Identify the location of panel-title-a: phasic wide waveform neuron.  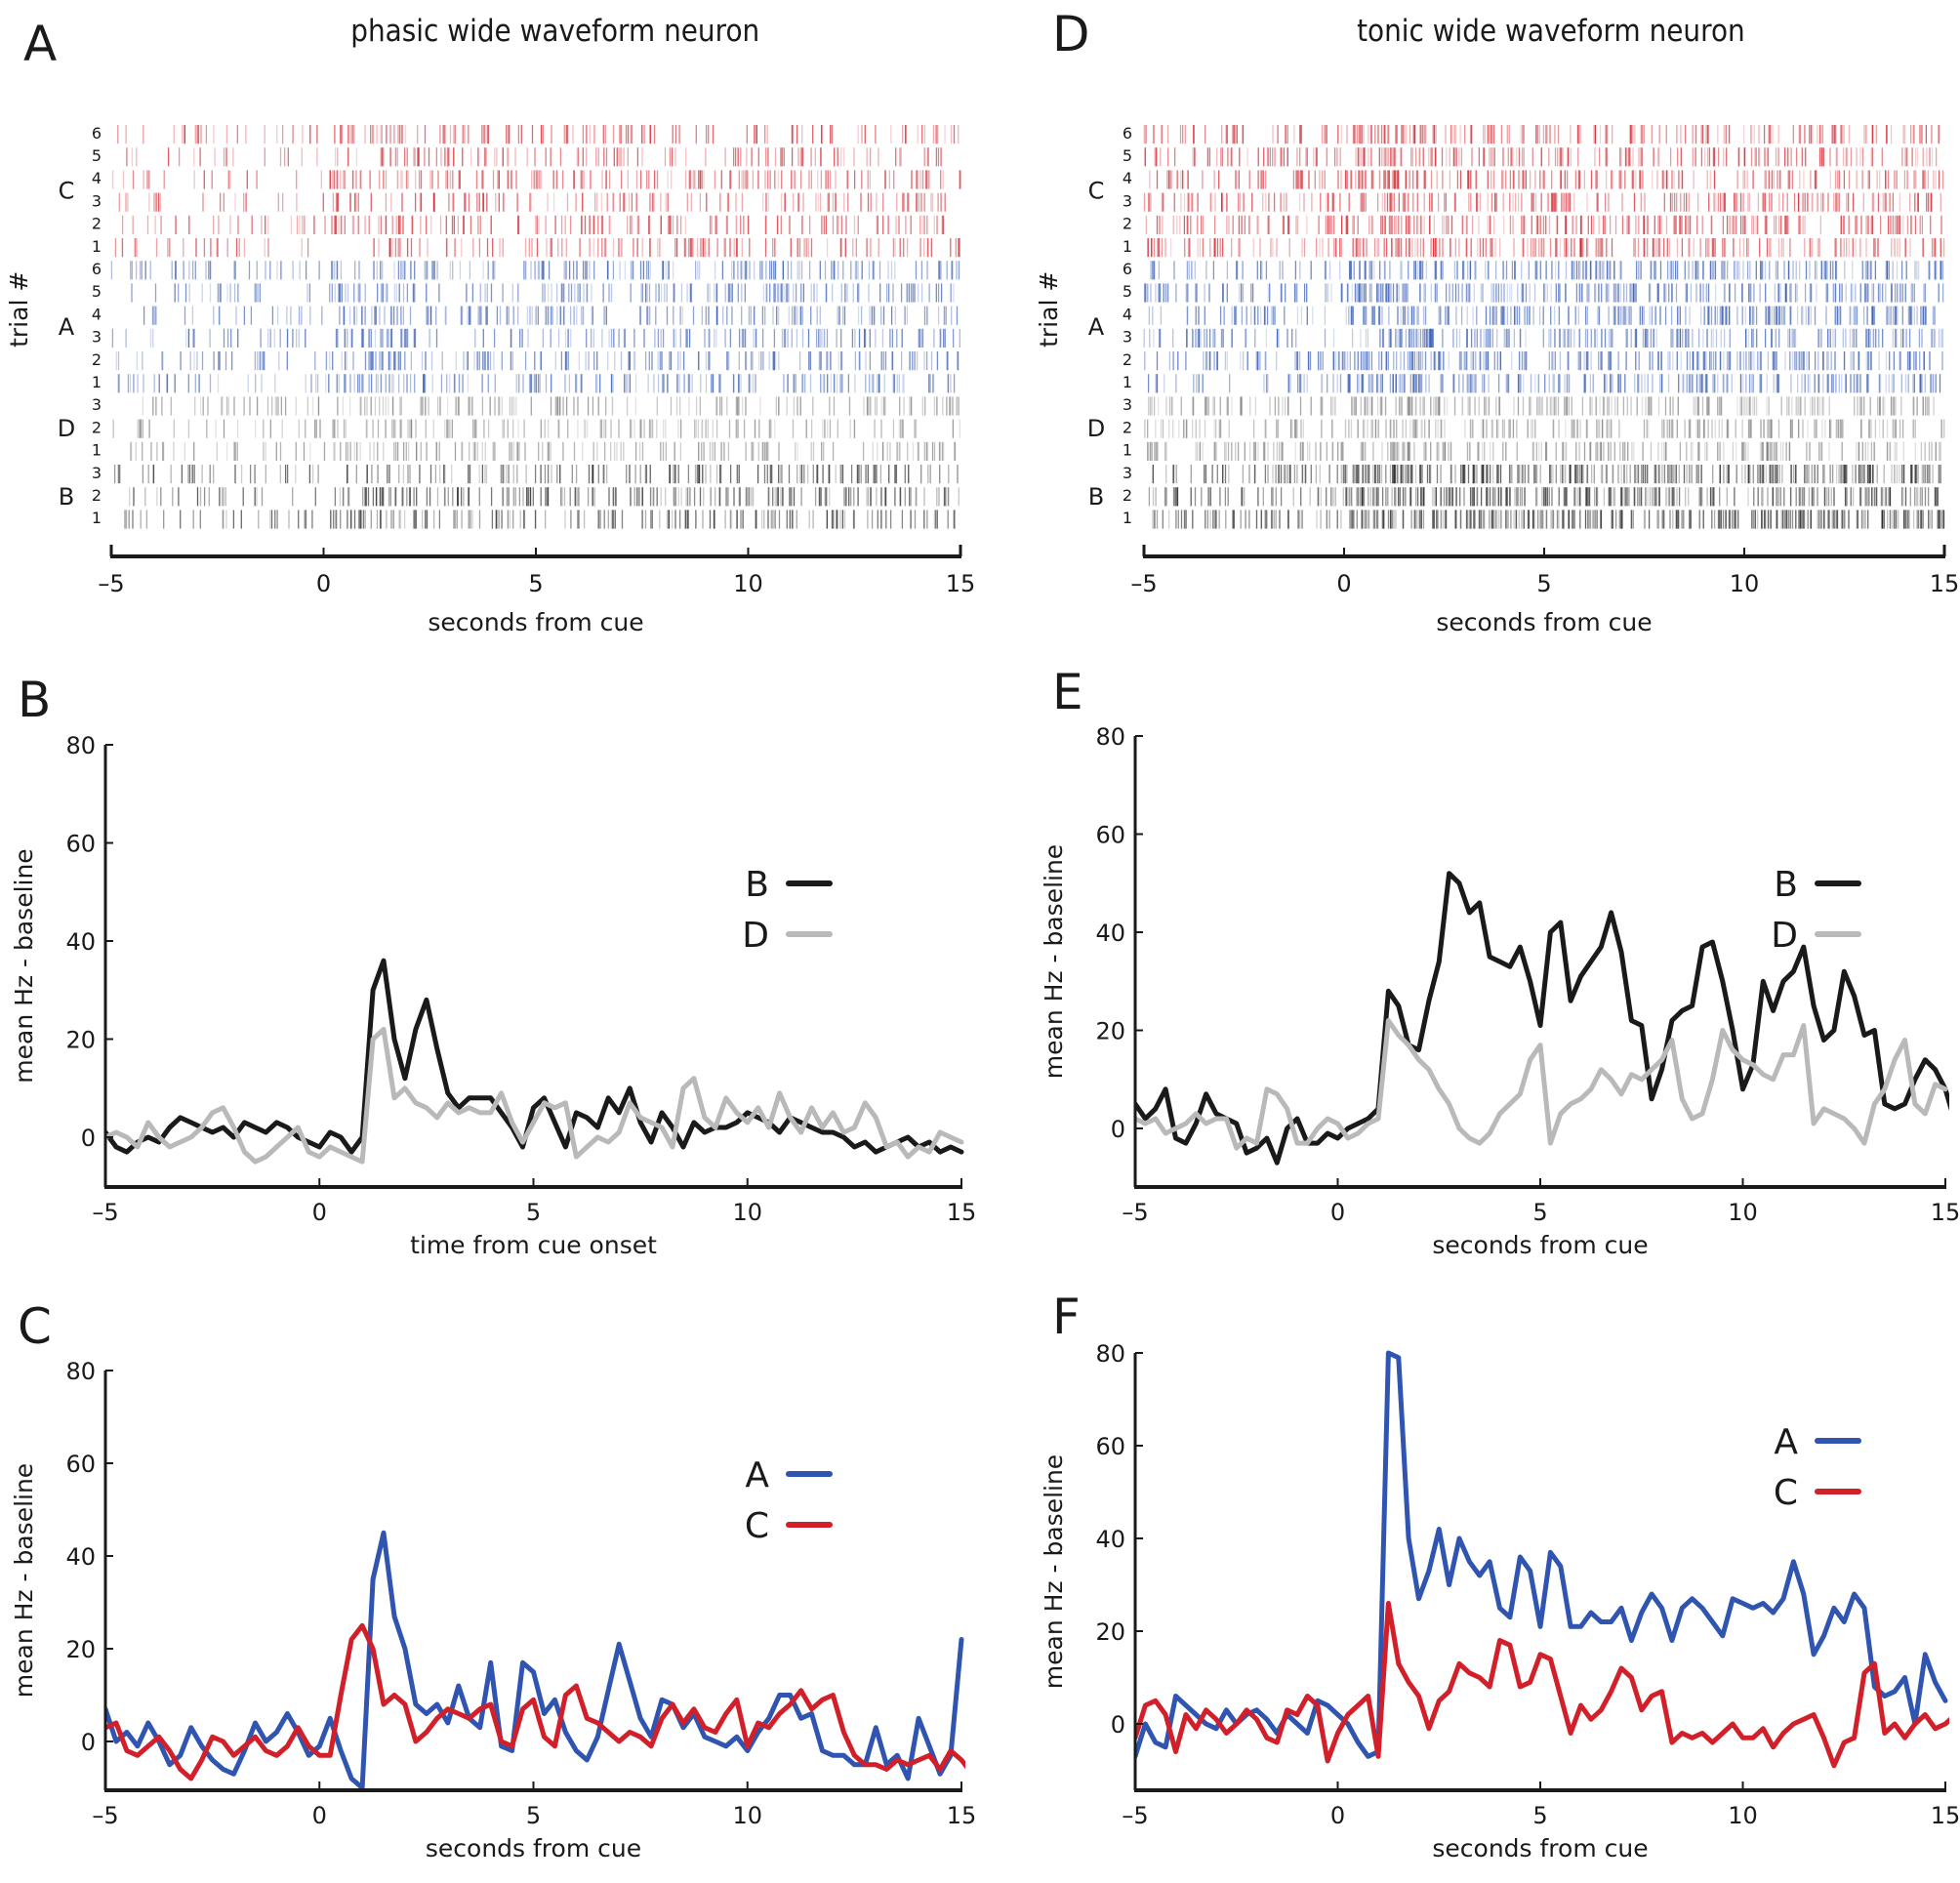
(555, 31).